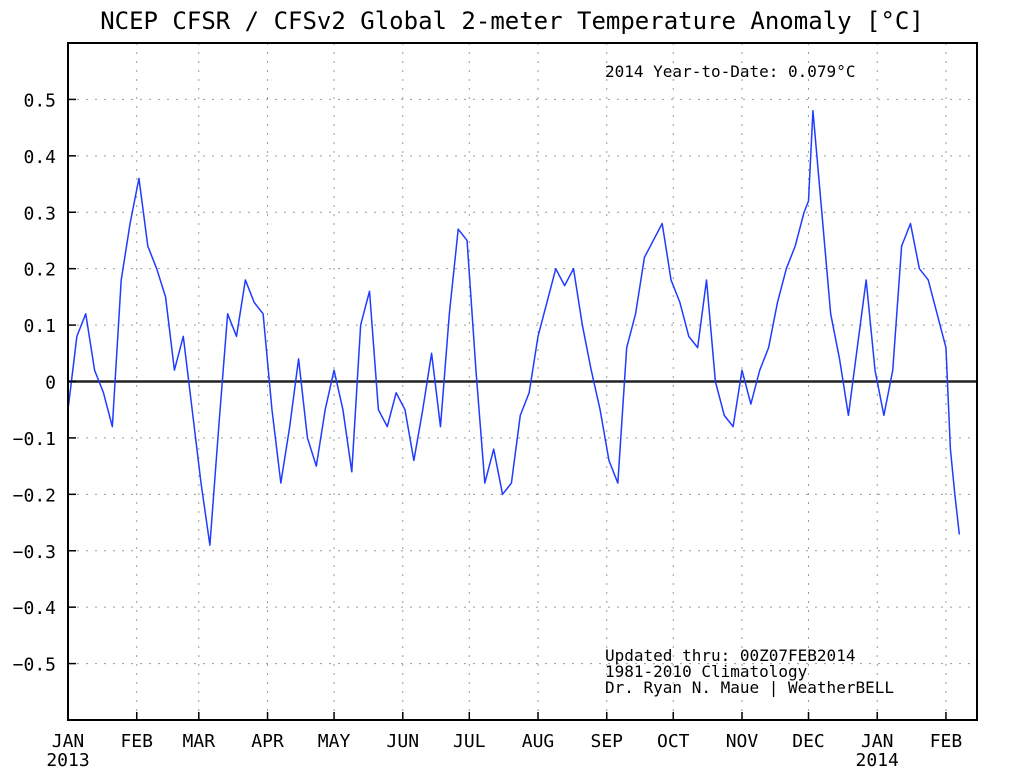 This screenshot has height=768, width=1024. I want to click on y-tick-label: −0.3, so click(34, 552).